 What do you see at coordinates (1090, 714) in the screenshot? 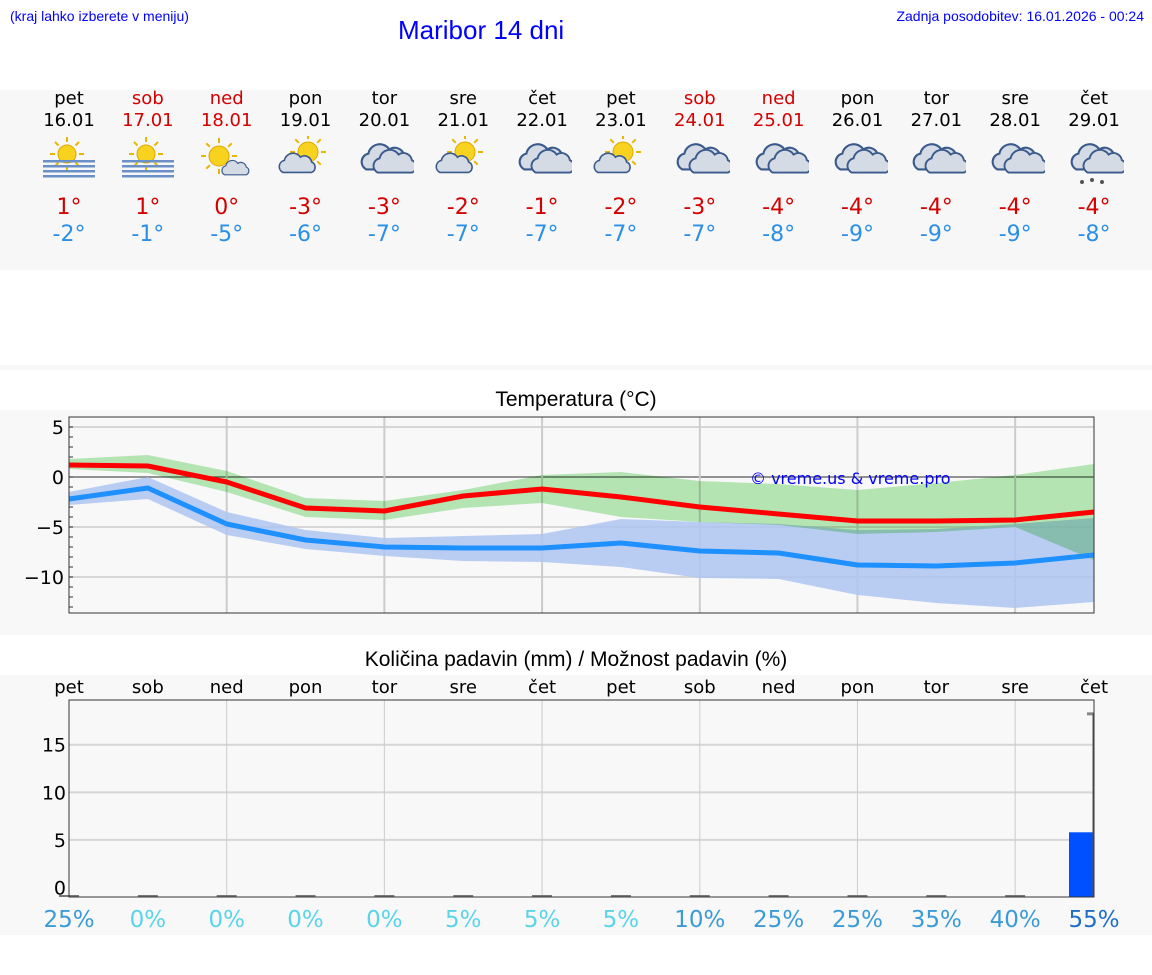
I see `precip-max-marker` at bounding box center [1090, 714].